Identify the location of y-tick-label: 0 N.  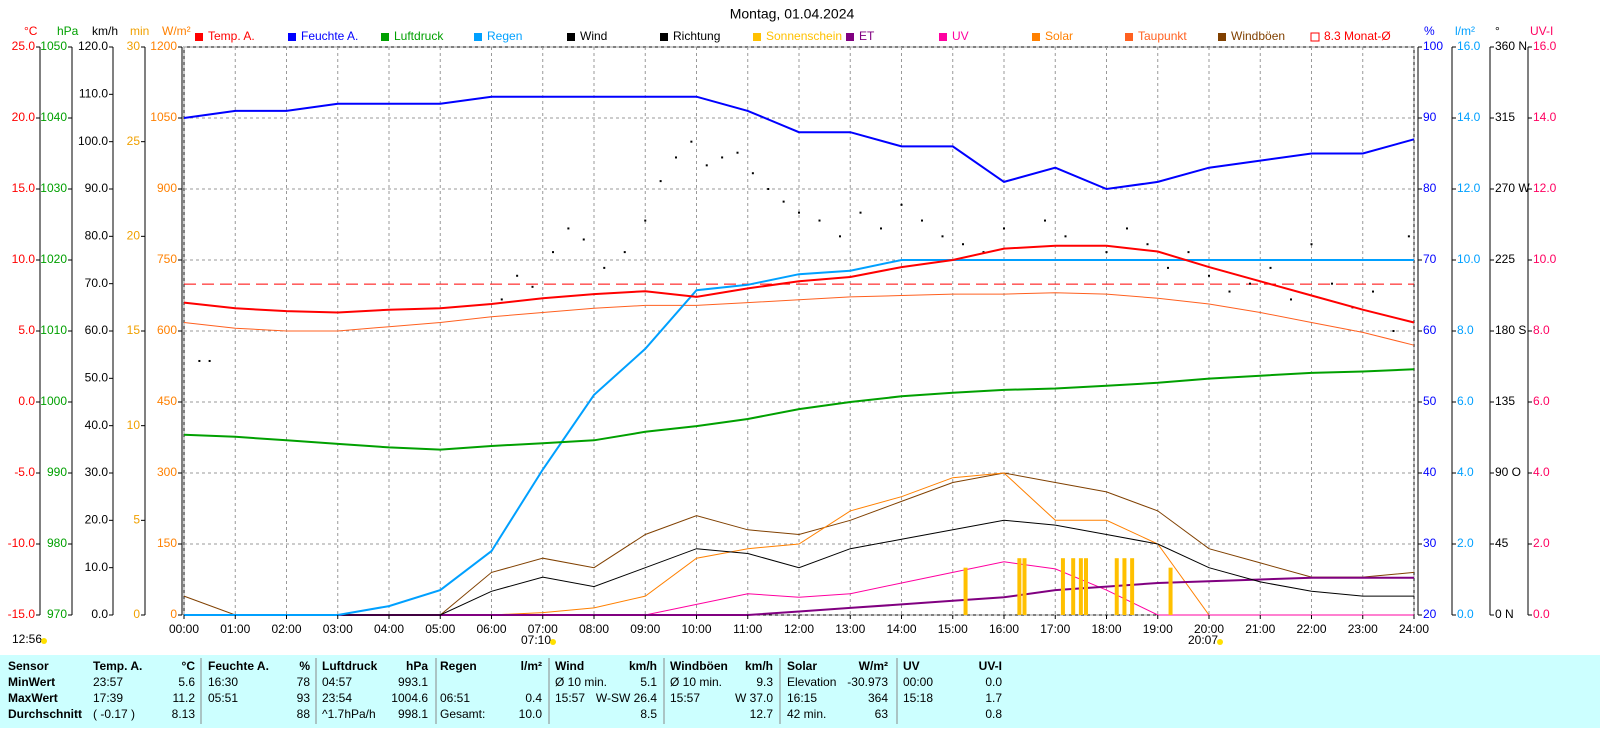
(1504, 614).